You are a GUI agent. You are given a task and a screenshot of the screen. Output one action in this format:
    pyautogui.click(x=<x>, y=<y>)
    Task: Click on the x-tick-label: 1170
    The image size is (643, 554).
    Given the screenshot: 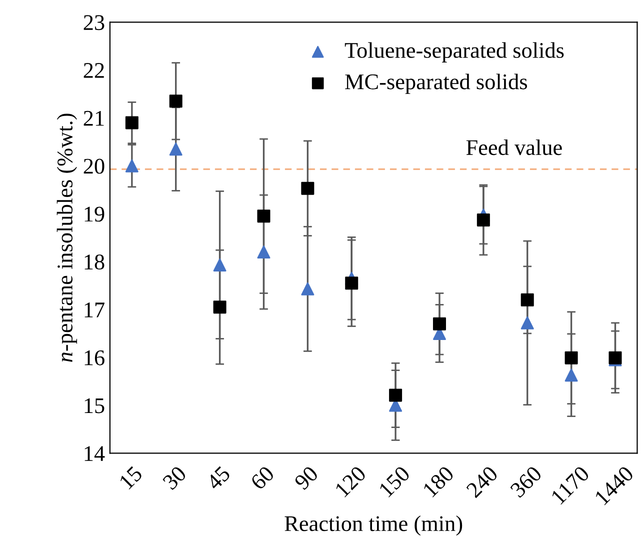 What is the action you would take?
    pyautogui.click(x=570, y=485)
    